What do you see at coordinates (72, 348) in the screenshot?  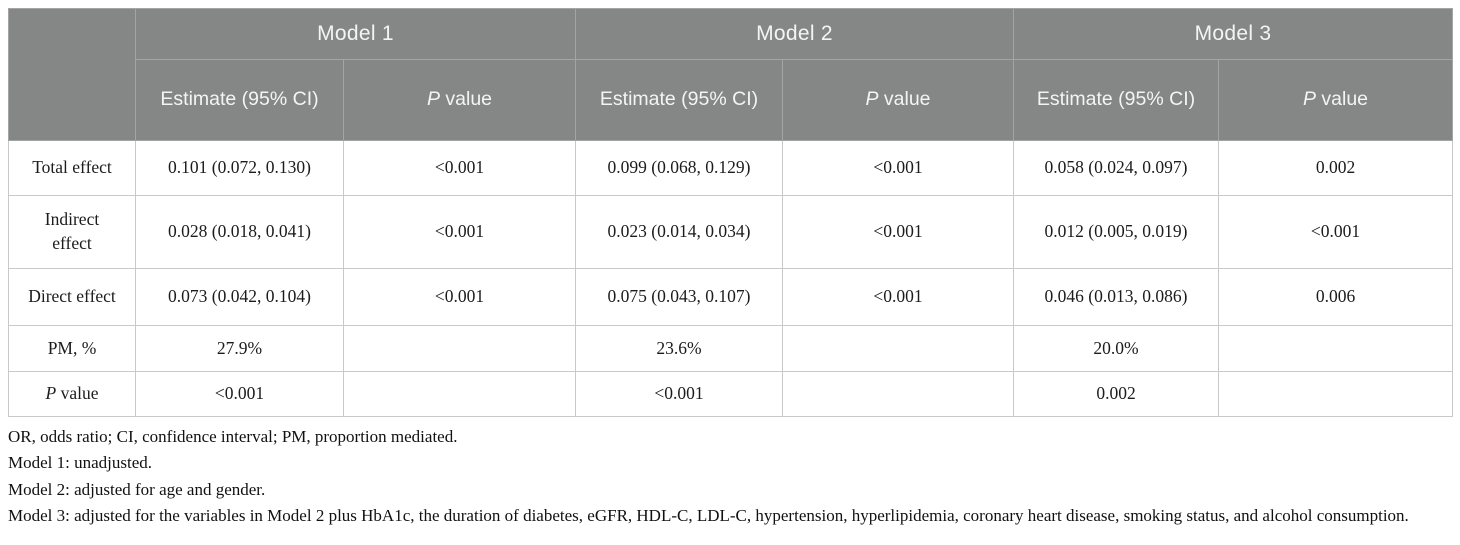 I see `row-label: PM, %` at bounding box center [72, 348].